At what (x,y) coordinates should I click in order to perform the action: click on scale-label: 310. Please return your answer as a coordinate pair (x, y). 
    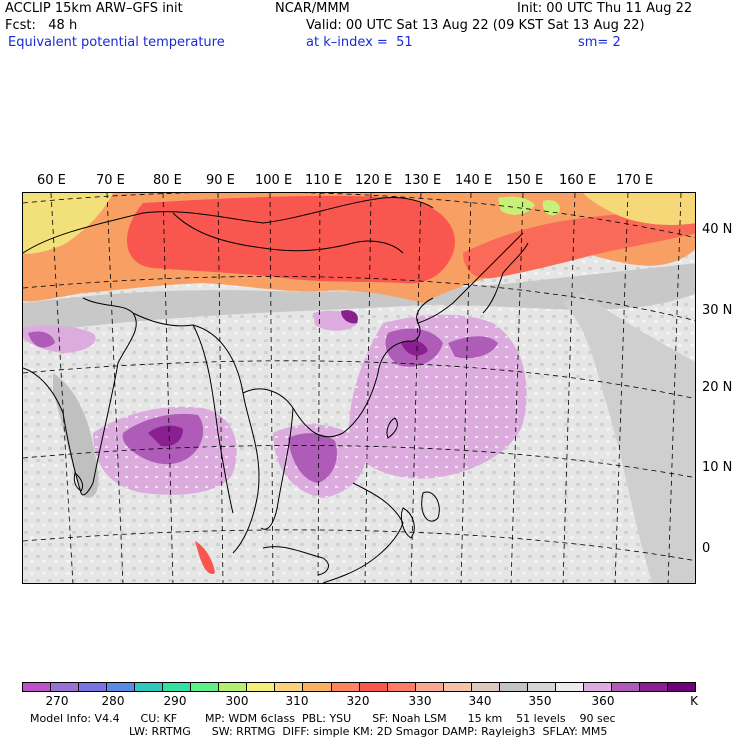
    Looking at the image, I should click on (297, 701).